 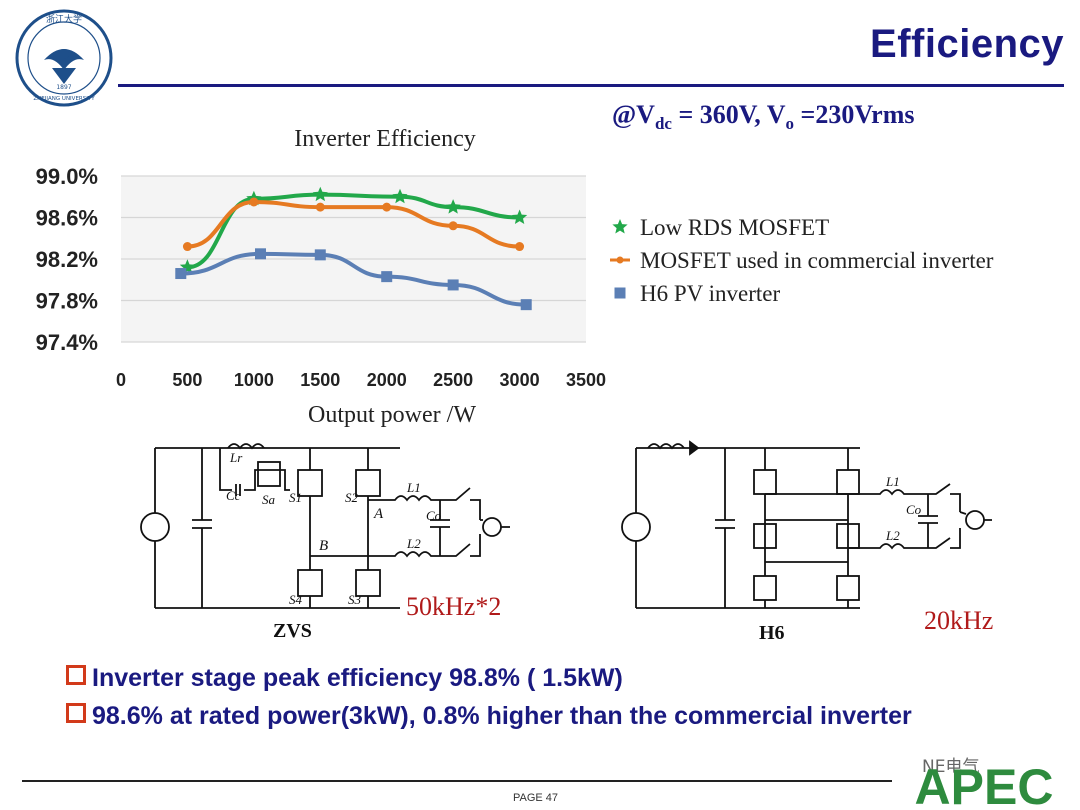 What do you see at coordinates (325, 526) in the screenshot?
I see `zvs-circuit` at bounding box center [325, 526].